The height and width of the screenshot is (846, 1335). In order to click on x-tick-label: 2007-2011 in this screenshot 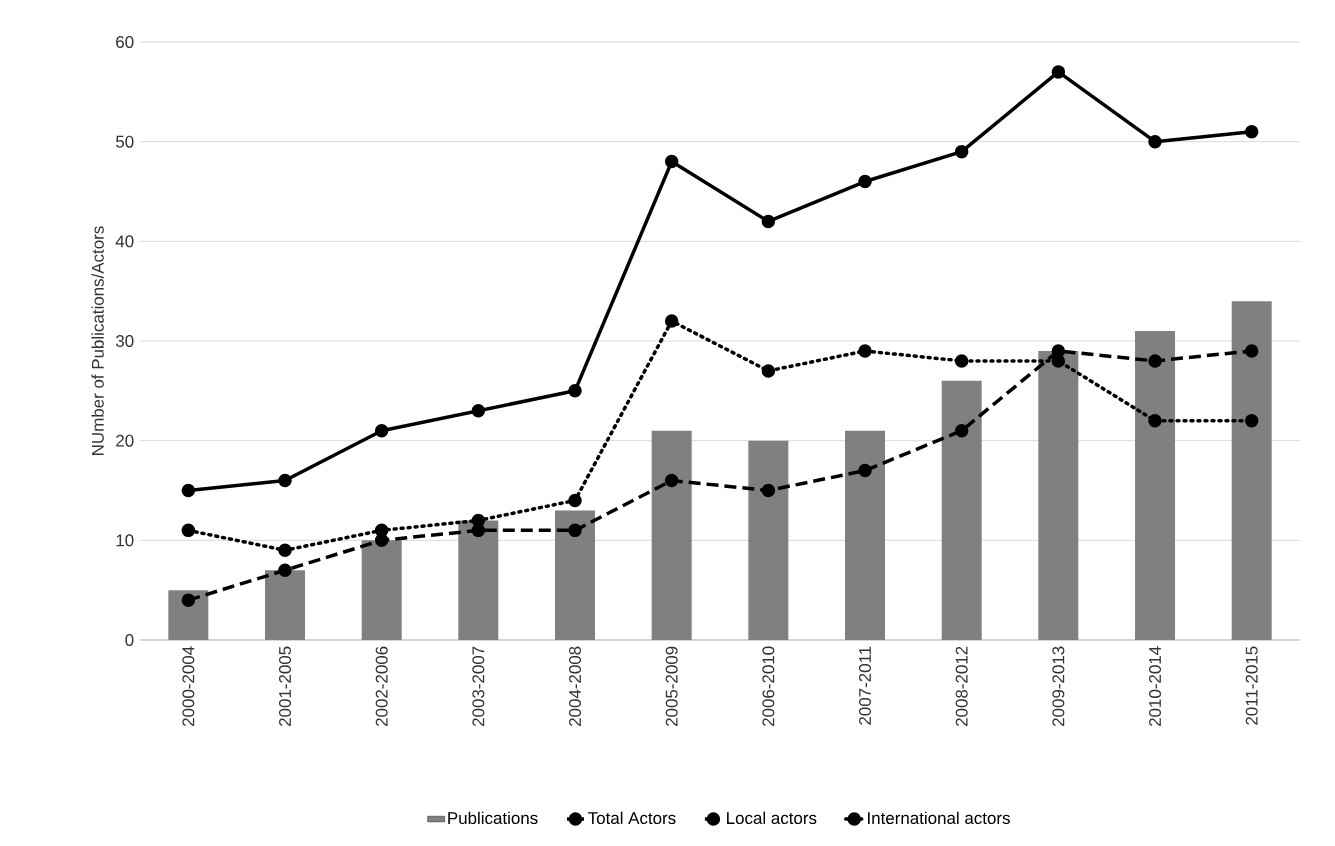, I will do `click(865, 685)`.